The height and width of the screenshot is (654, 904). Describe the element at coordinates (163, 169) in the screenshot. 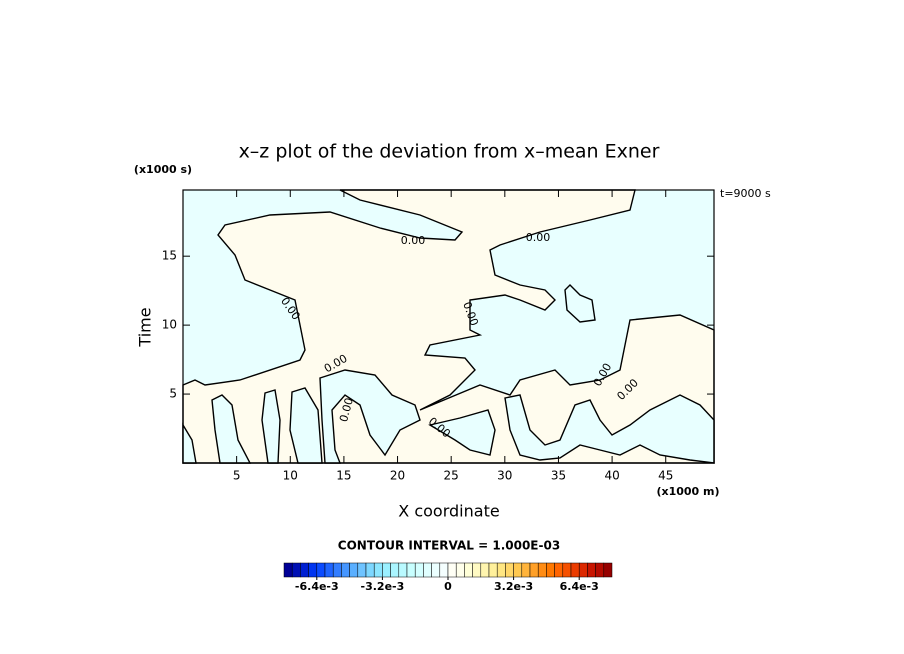

I see `y-unit: (x1000 s)` at that location.